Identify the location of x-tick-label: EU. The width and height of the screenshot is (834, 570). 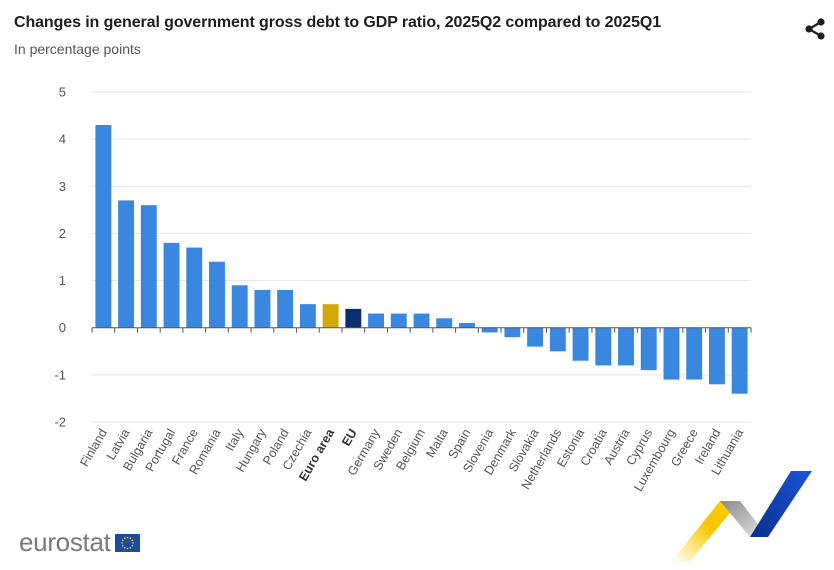
(349, 438).